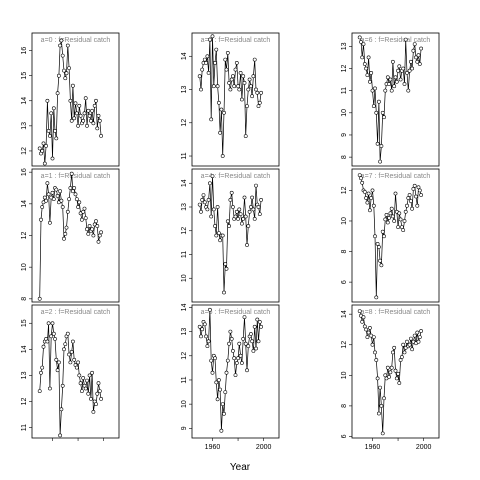 The image size is (480, 480). Describe the element at coordinates (184, 155) in the screenshot. I see `y-tick-label: 11` at that location.